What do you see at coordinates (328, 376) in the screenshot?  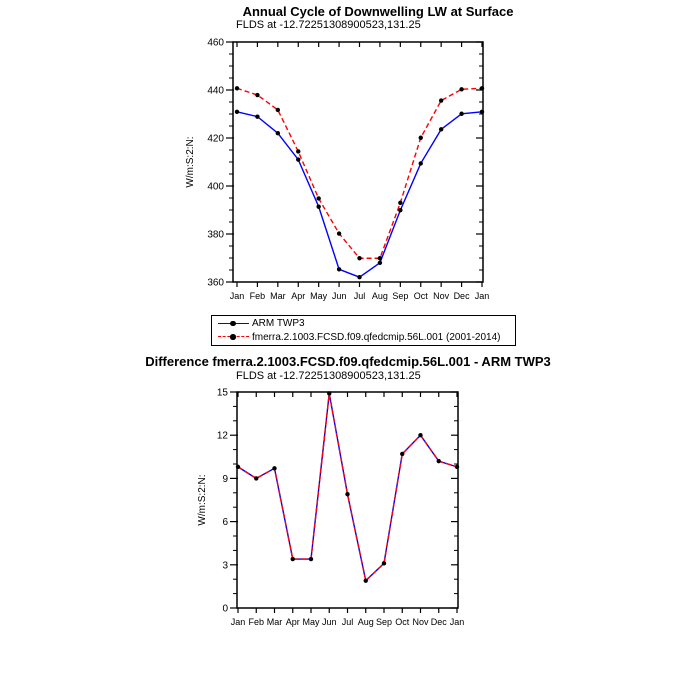 I see `chart2-subtitle: FLDS at -12.72251308900523,131.25` at bounding box center [328, 376].